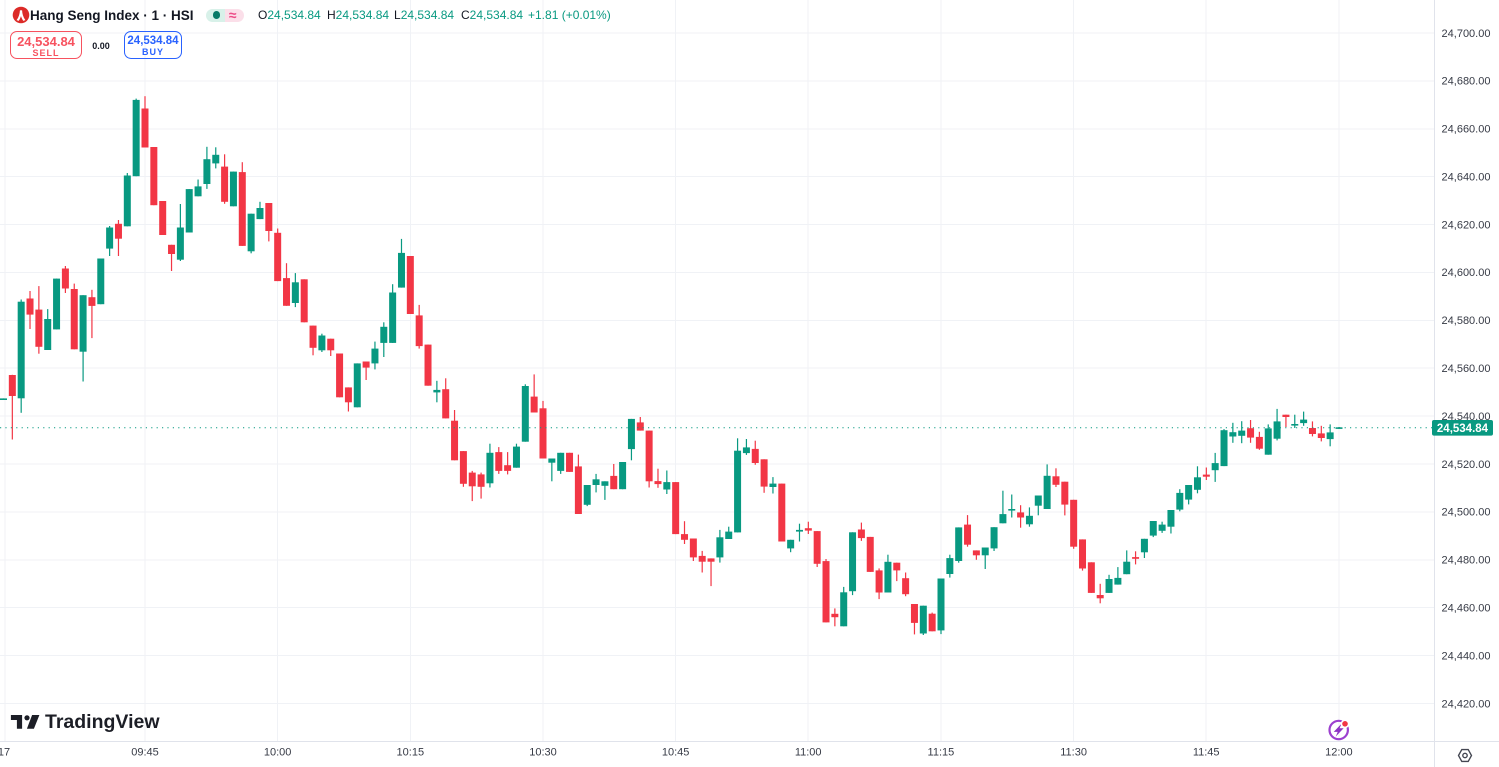  What do you see at coordinates (1466, 704) in the screenshot?
I see `svg-text: 24,420.00` at bounding box center [1466, 704].